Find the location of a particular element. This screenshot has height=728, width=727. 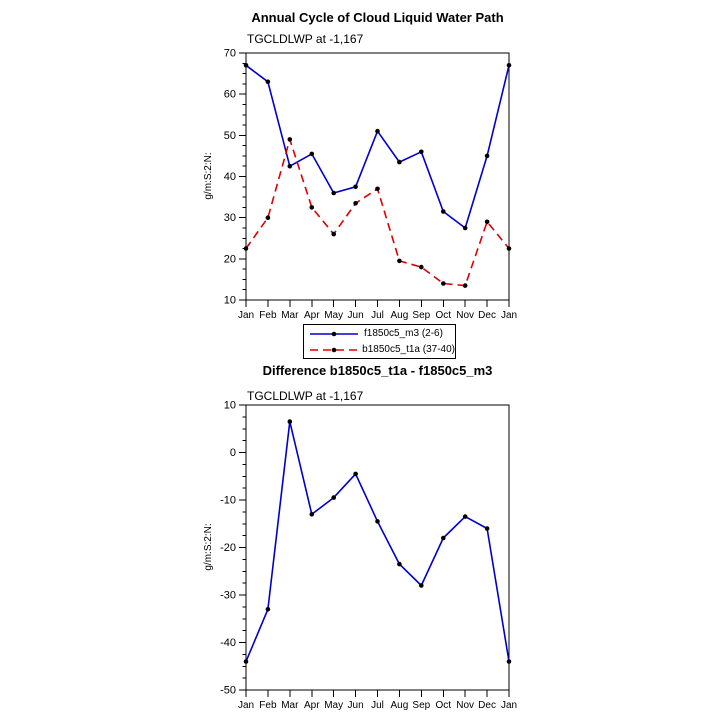

chart2-title: Difference b1850c5_t1a - f1850c5_m3 is located at coordinates (377, 370).